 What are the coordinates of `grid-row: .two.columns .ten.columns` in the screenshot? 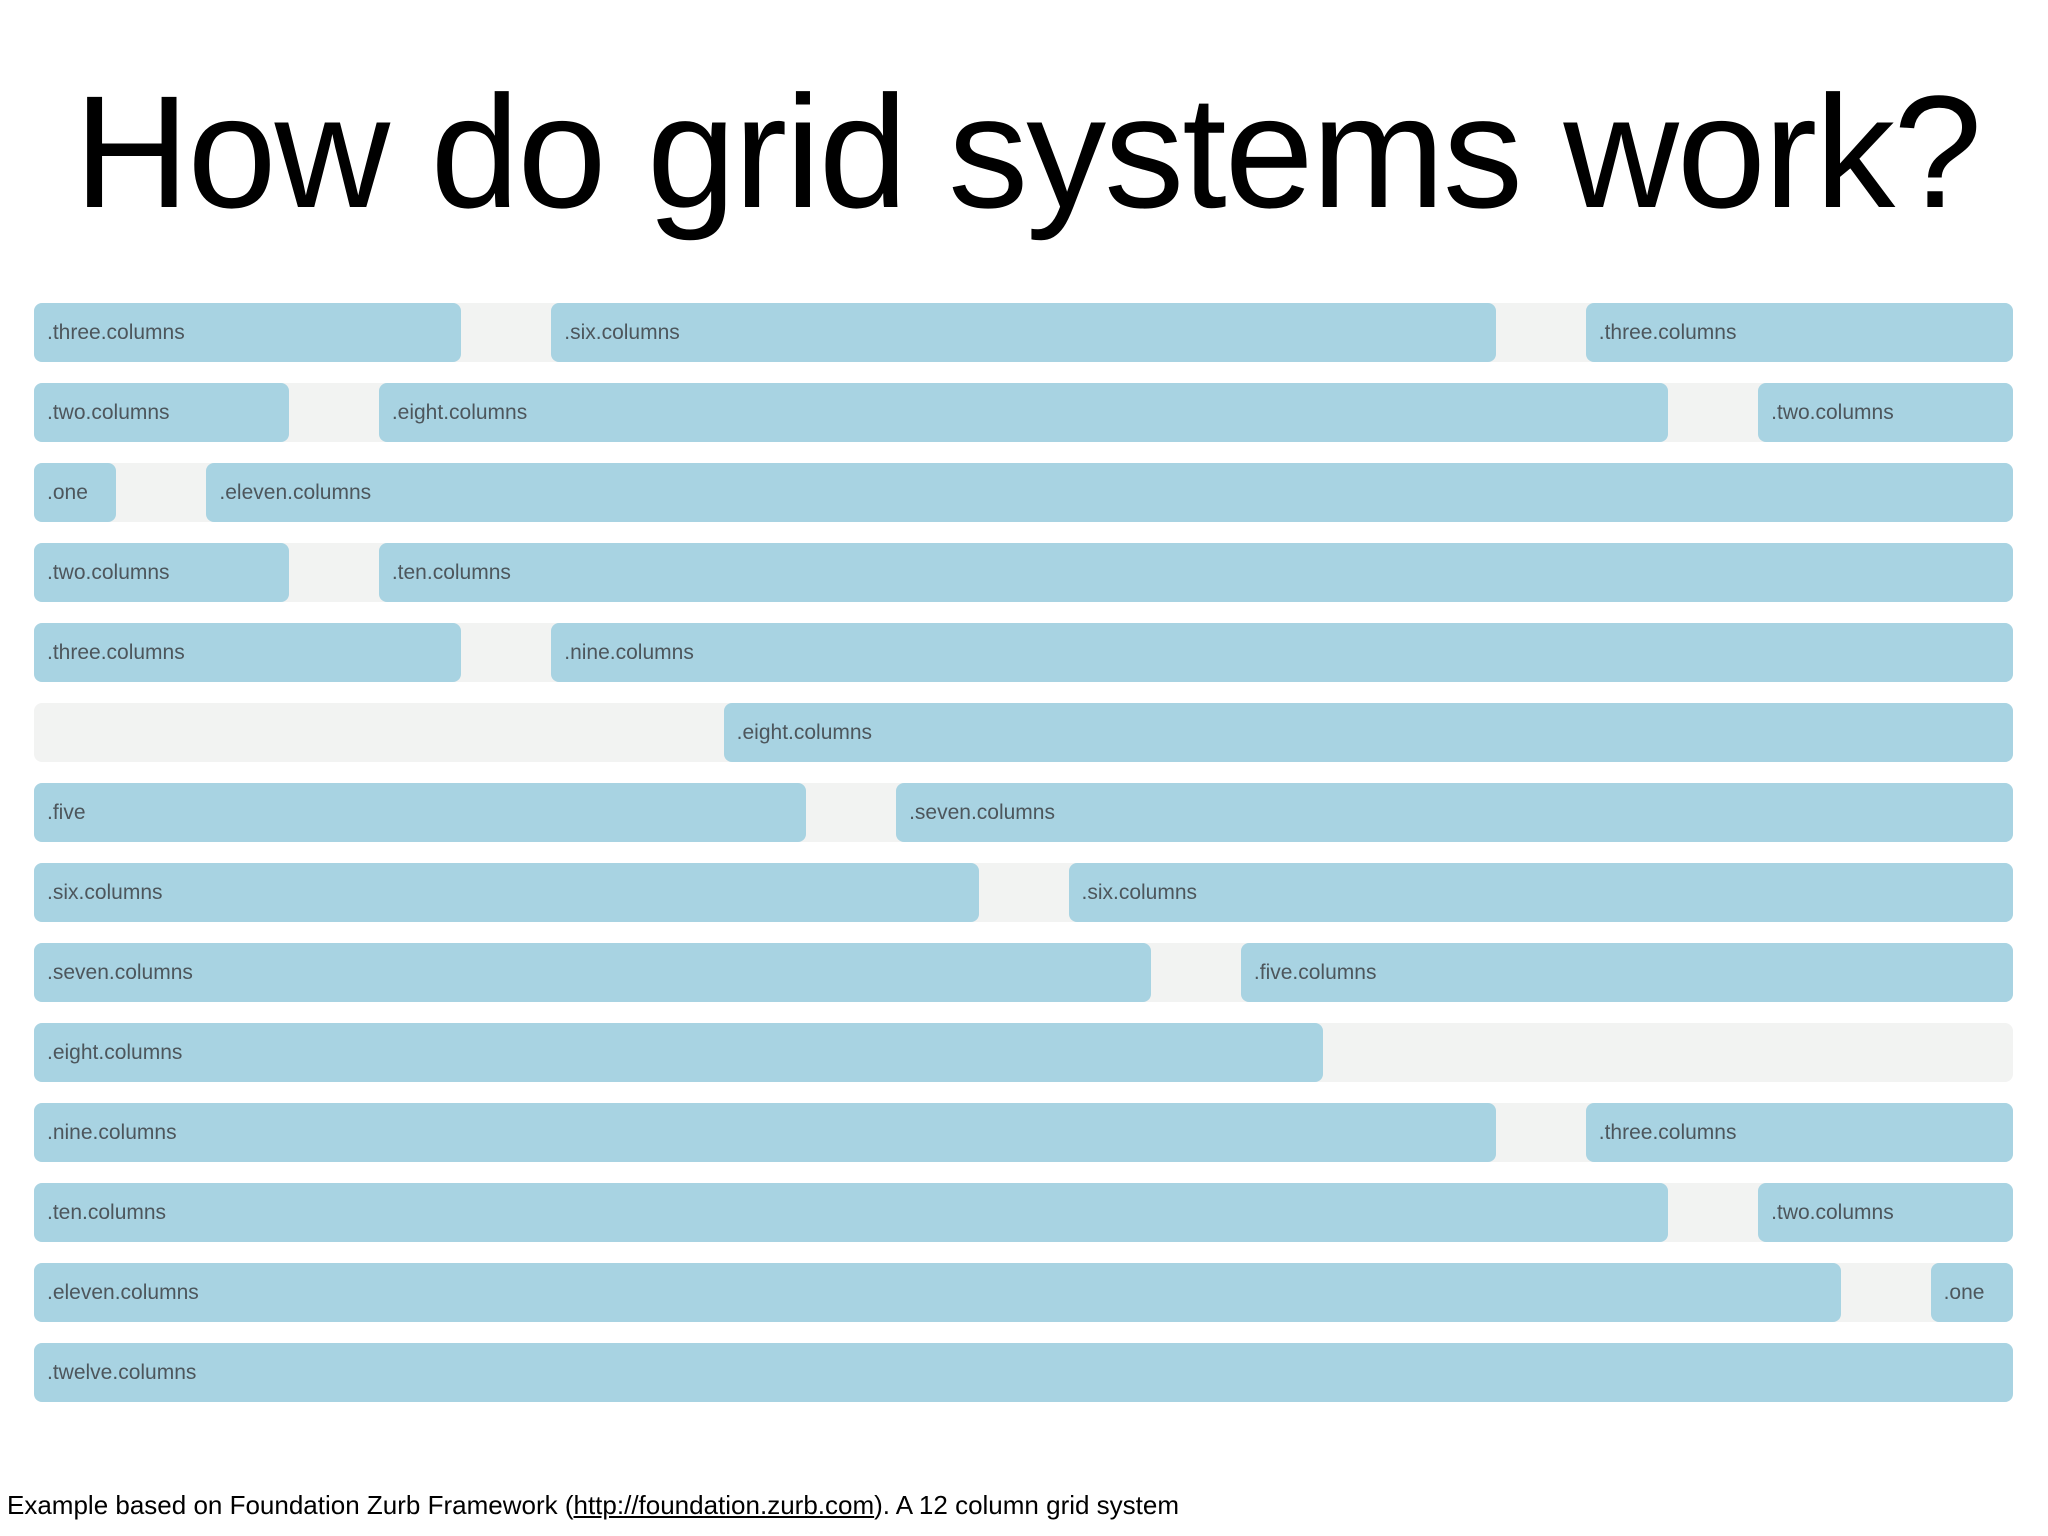 It's located at (1023, 572).